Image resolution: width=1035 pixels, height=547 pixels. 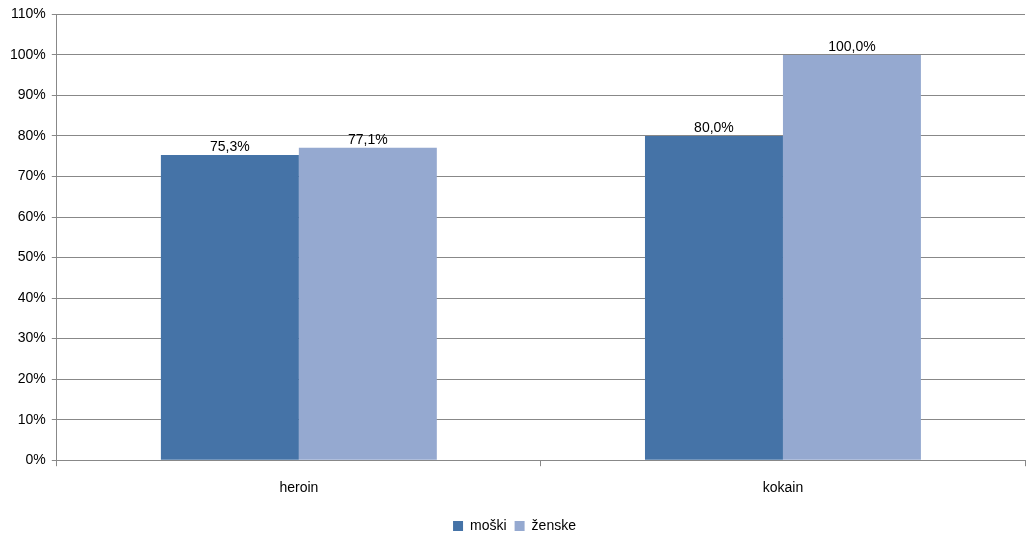 I want to click on y-tick-label: 90%, so click(x=31, y=94).